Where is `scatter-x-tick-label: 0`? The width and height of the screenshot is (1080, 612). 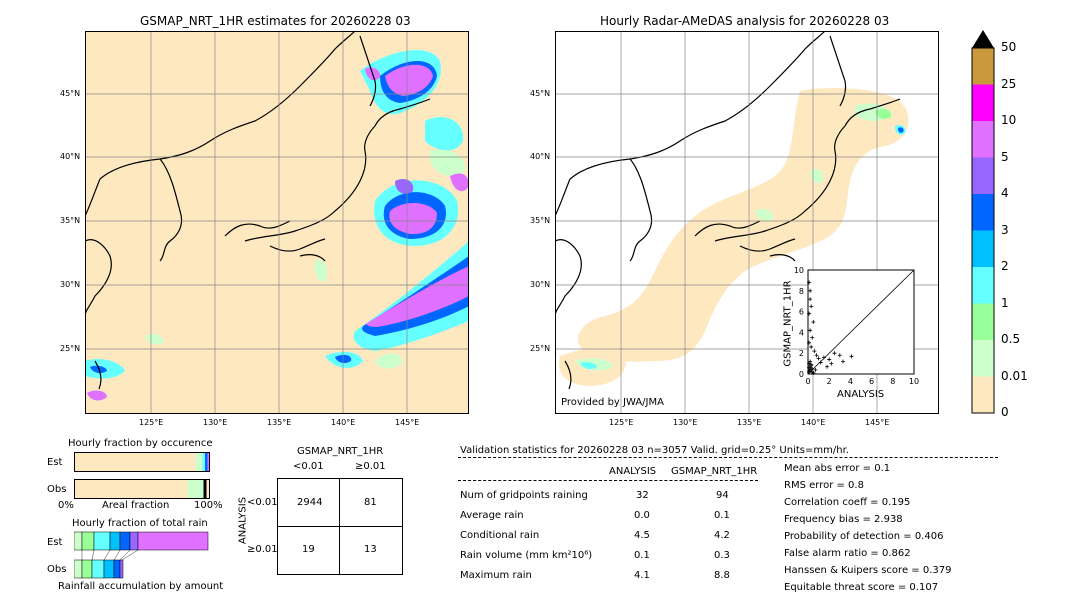
scatter-x-tick-label: 0 is located at coordinates (807, 381).